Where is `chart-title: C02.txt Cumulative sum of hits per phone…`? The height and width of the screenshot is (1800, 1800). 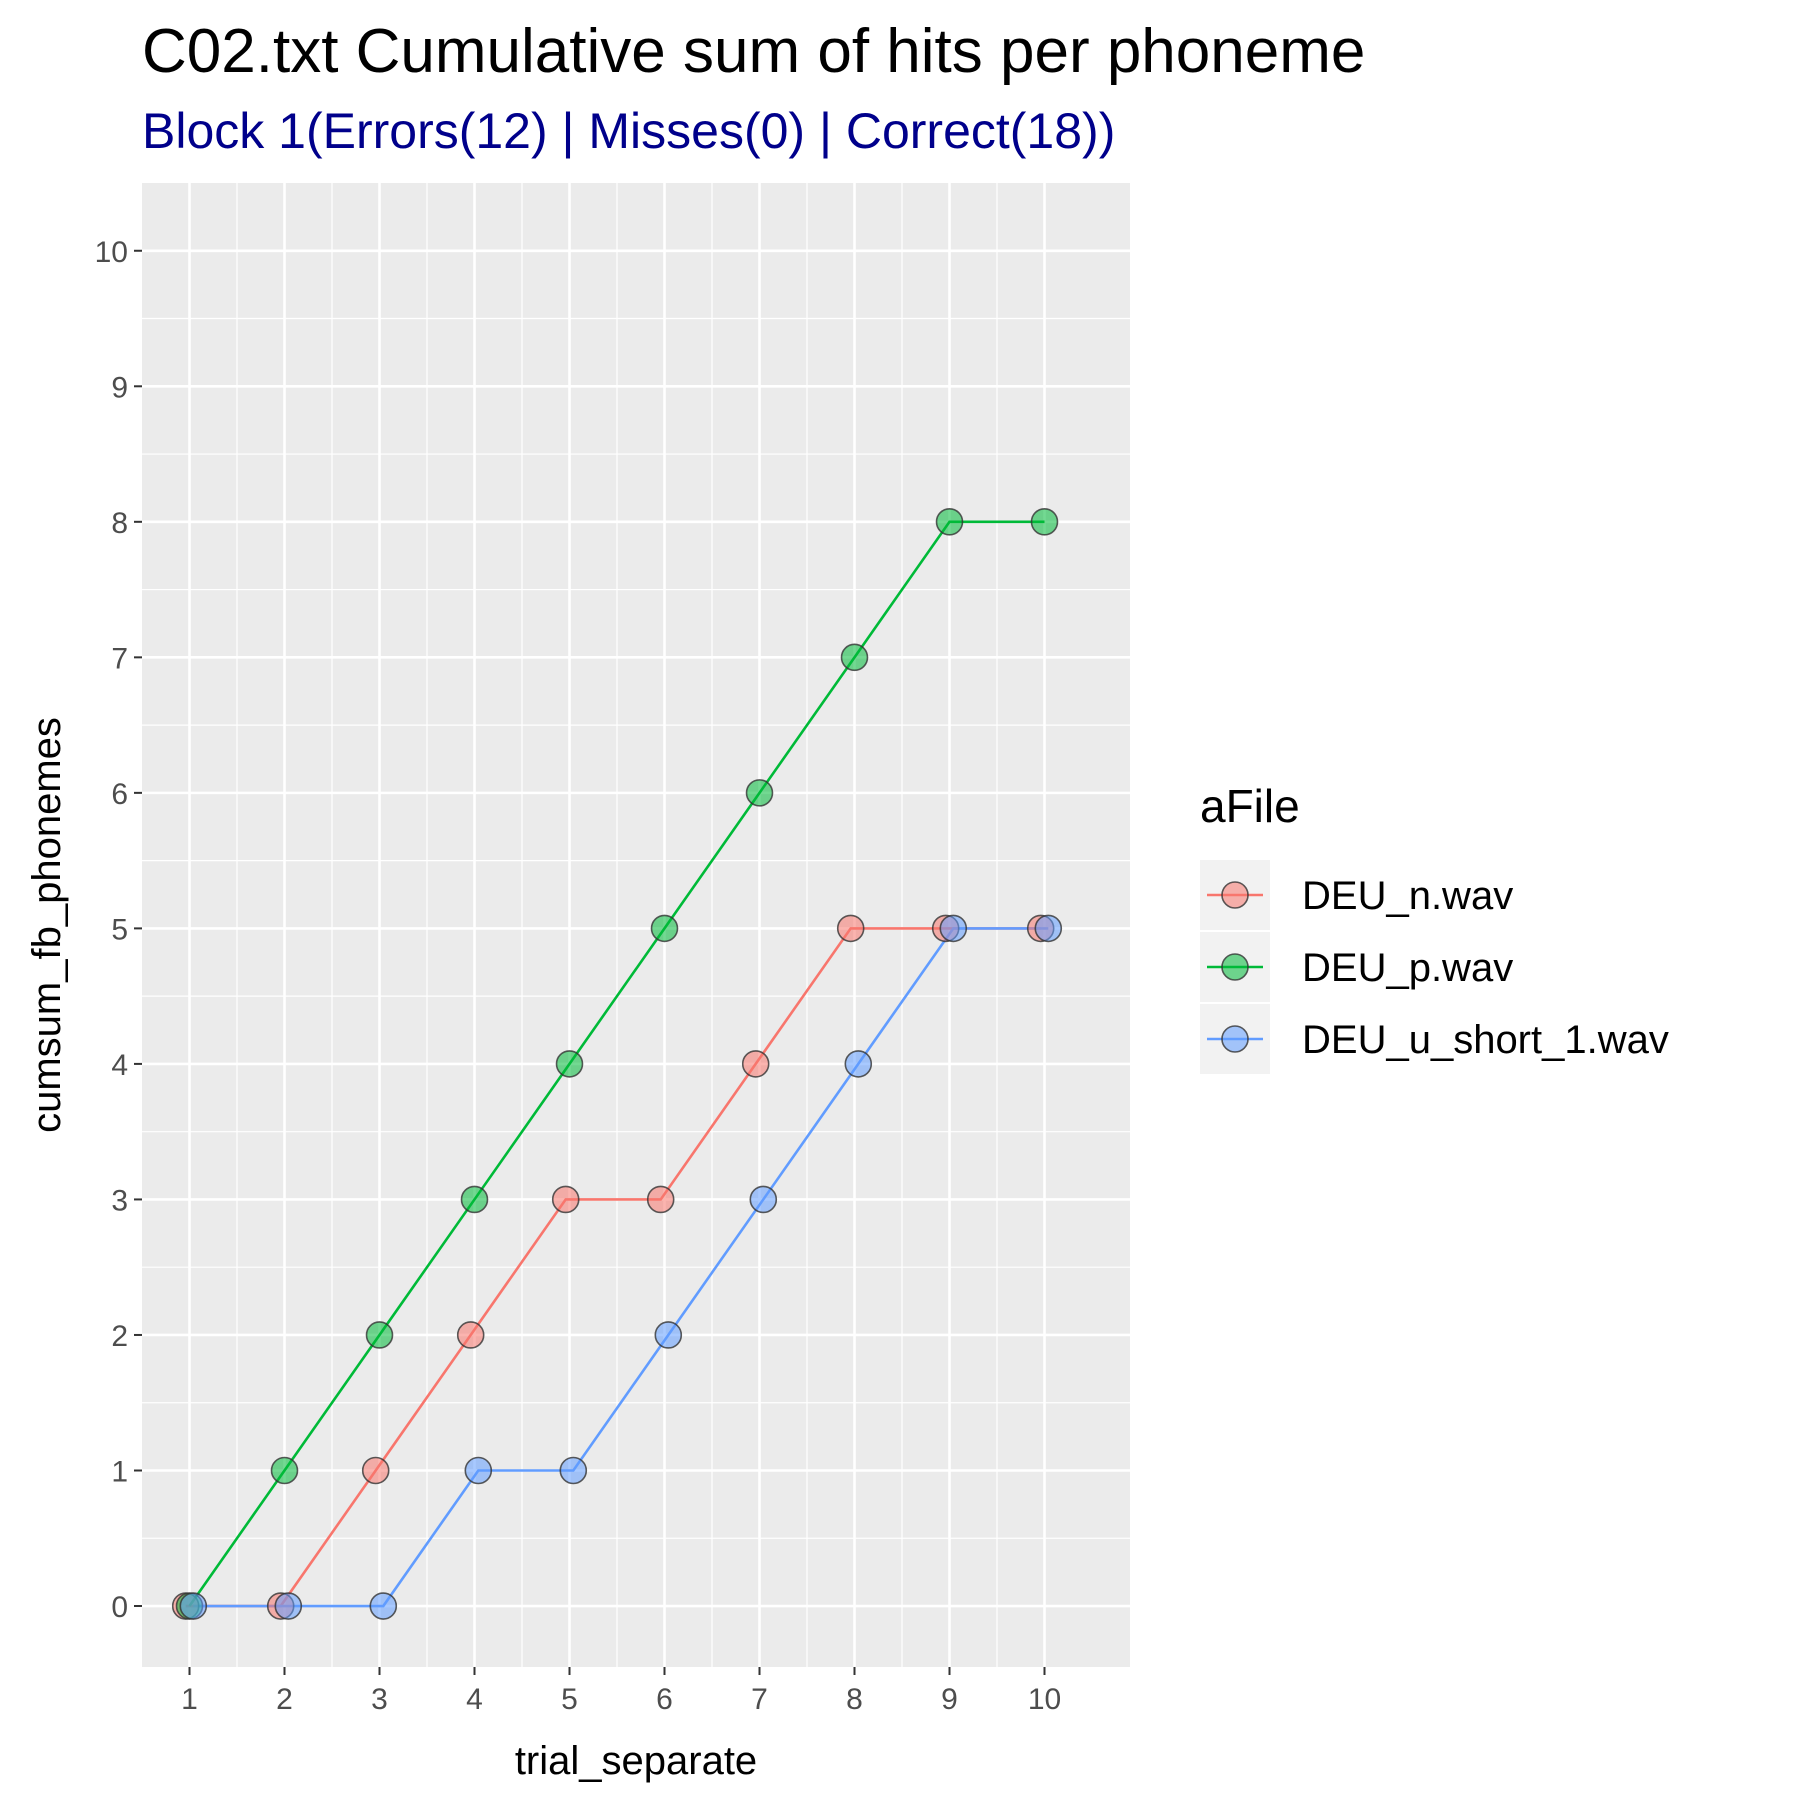
chart-title: C02.txt Cumulative sum of hits per phone… is located at coordinates (753, 51).